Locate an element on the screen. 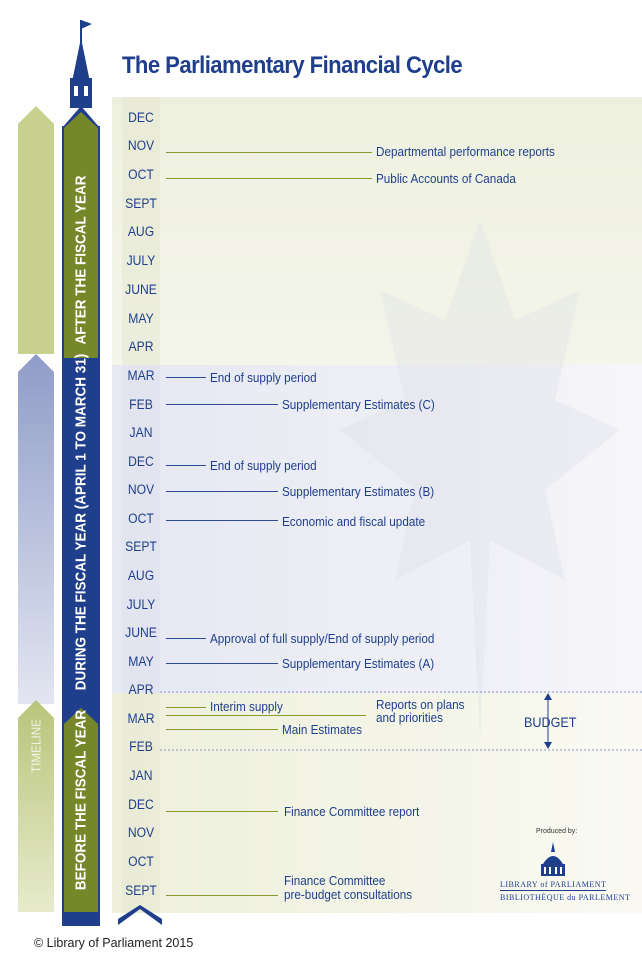 The height and width of the screenshot is (966, 642). parliament-tower-column is located at coordinates (81, 473).